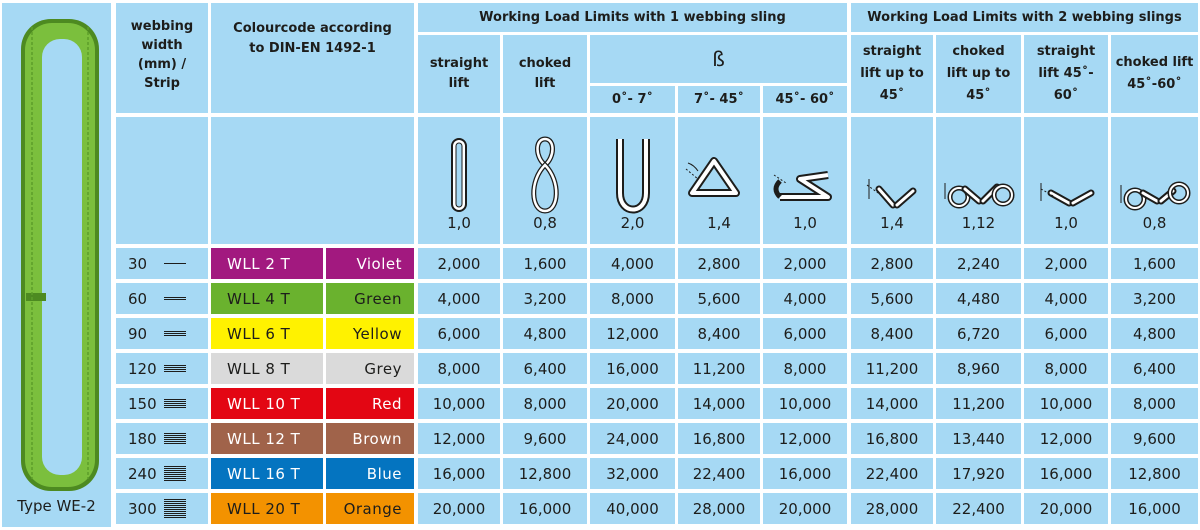  What do you see at coordinates (1154, 180) in the screenshot?
I see `factor-cell-two-choked-45-60: 0,8` at bounding box center [1154, 180].